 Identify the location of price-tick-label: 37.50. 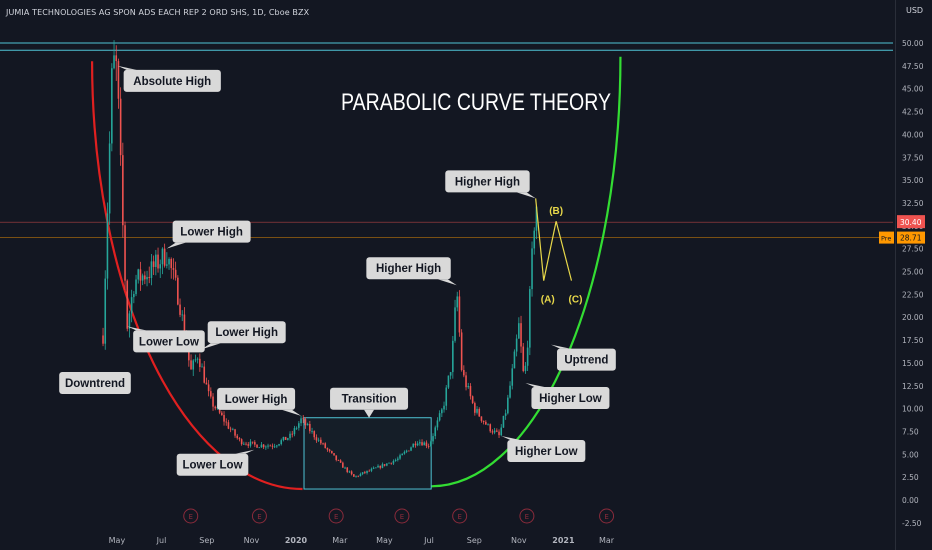
(913, 157).